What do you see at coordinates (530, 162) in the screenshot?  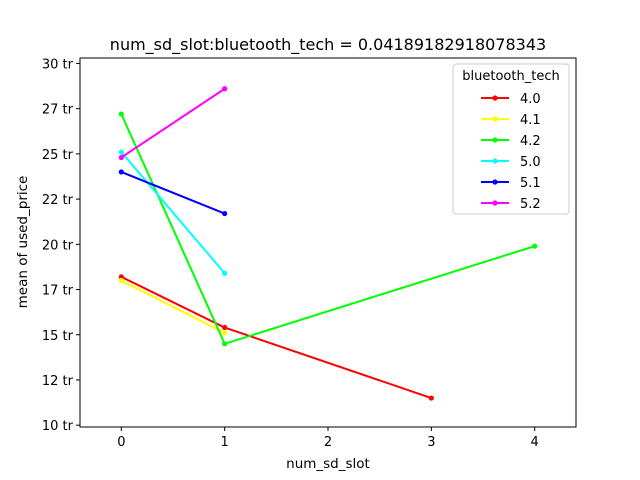 I see `legend-label-5.0: 5.0` at bounding box center [530, 162].